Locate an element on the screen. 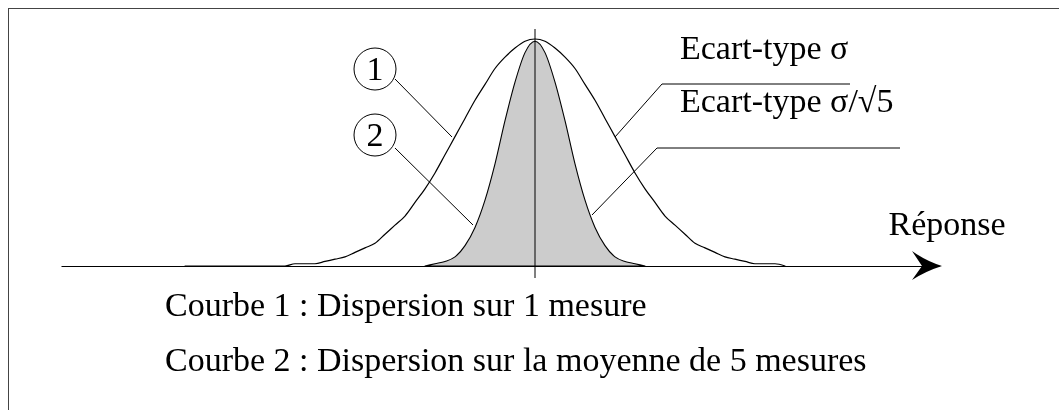 The height and width of the screenshot is (410, 1059). annotation: Ecart-type σ/√5 is located at coordinates (787, 100).